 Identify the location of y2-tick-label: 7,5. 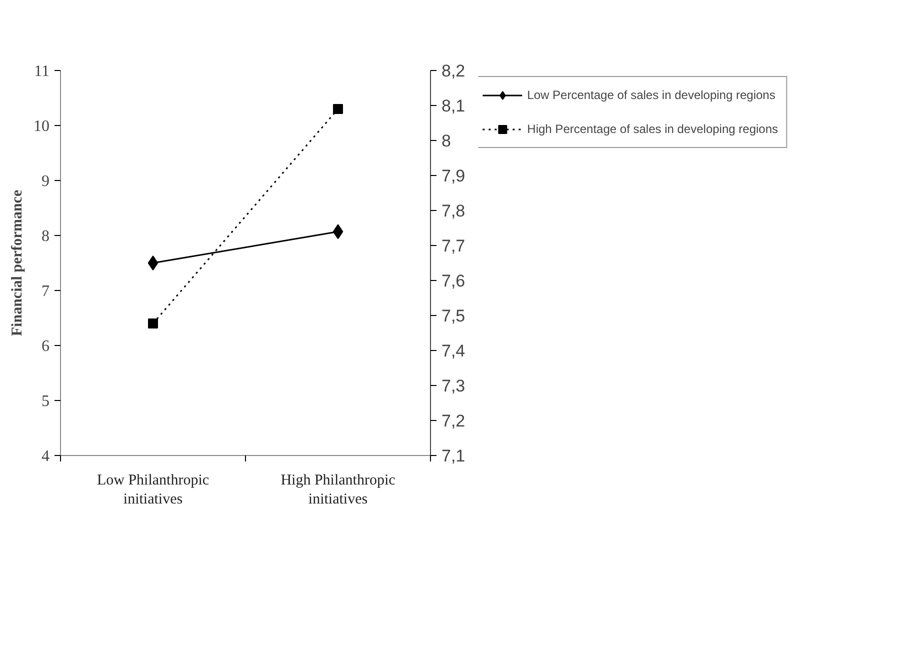
(454, 316).